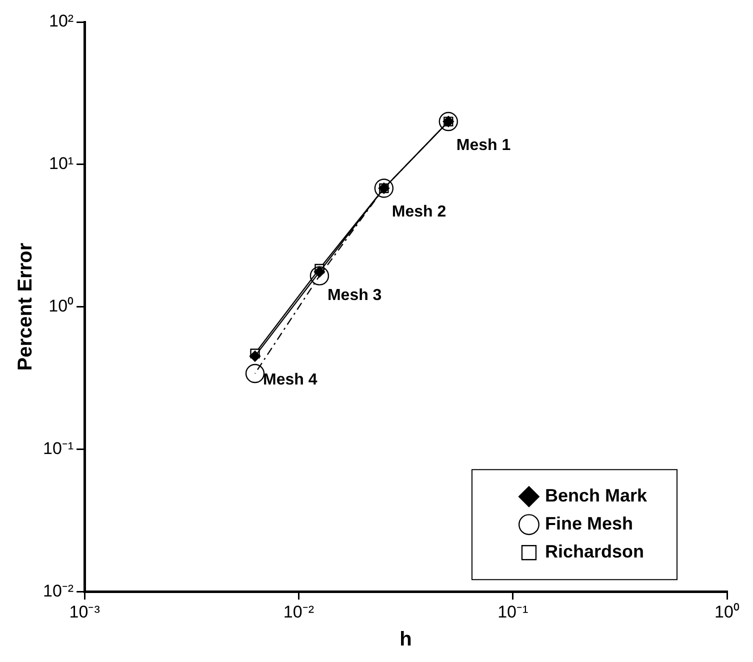 This screenshot has height=662, width=753. I want to click on legend-label: Bench Mark, so click(596, 496).